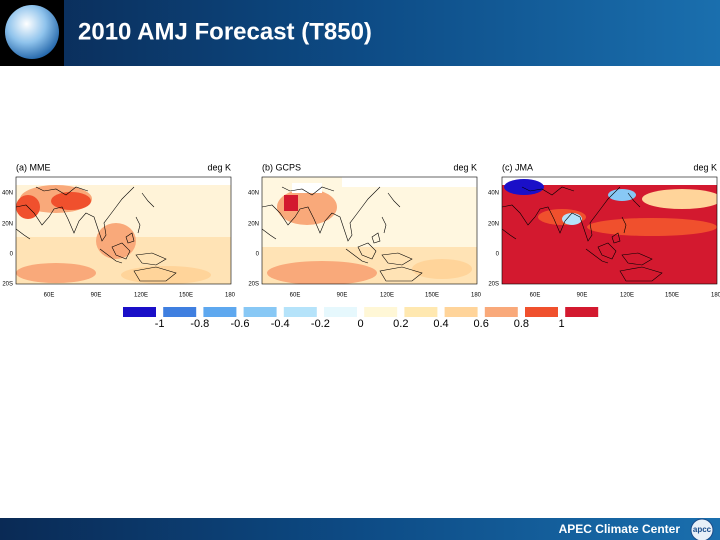  I want to click on slide-title: 2010 AMJ Forecast (T850), so click(225, 31).